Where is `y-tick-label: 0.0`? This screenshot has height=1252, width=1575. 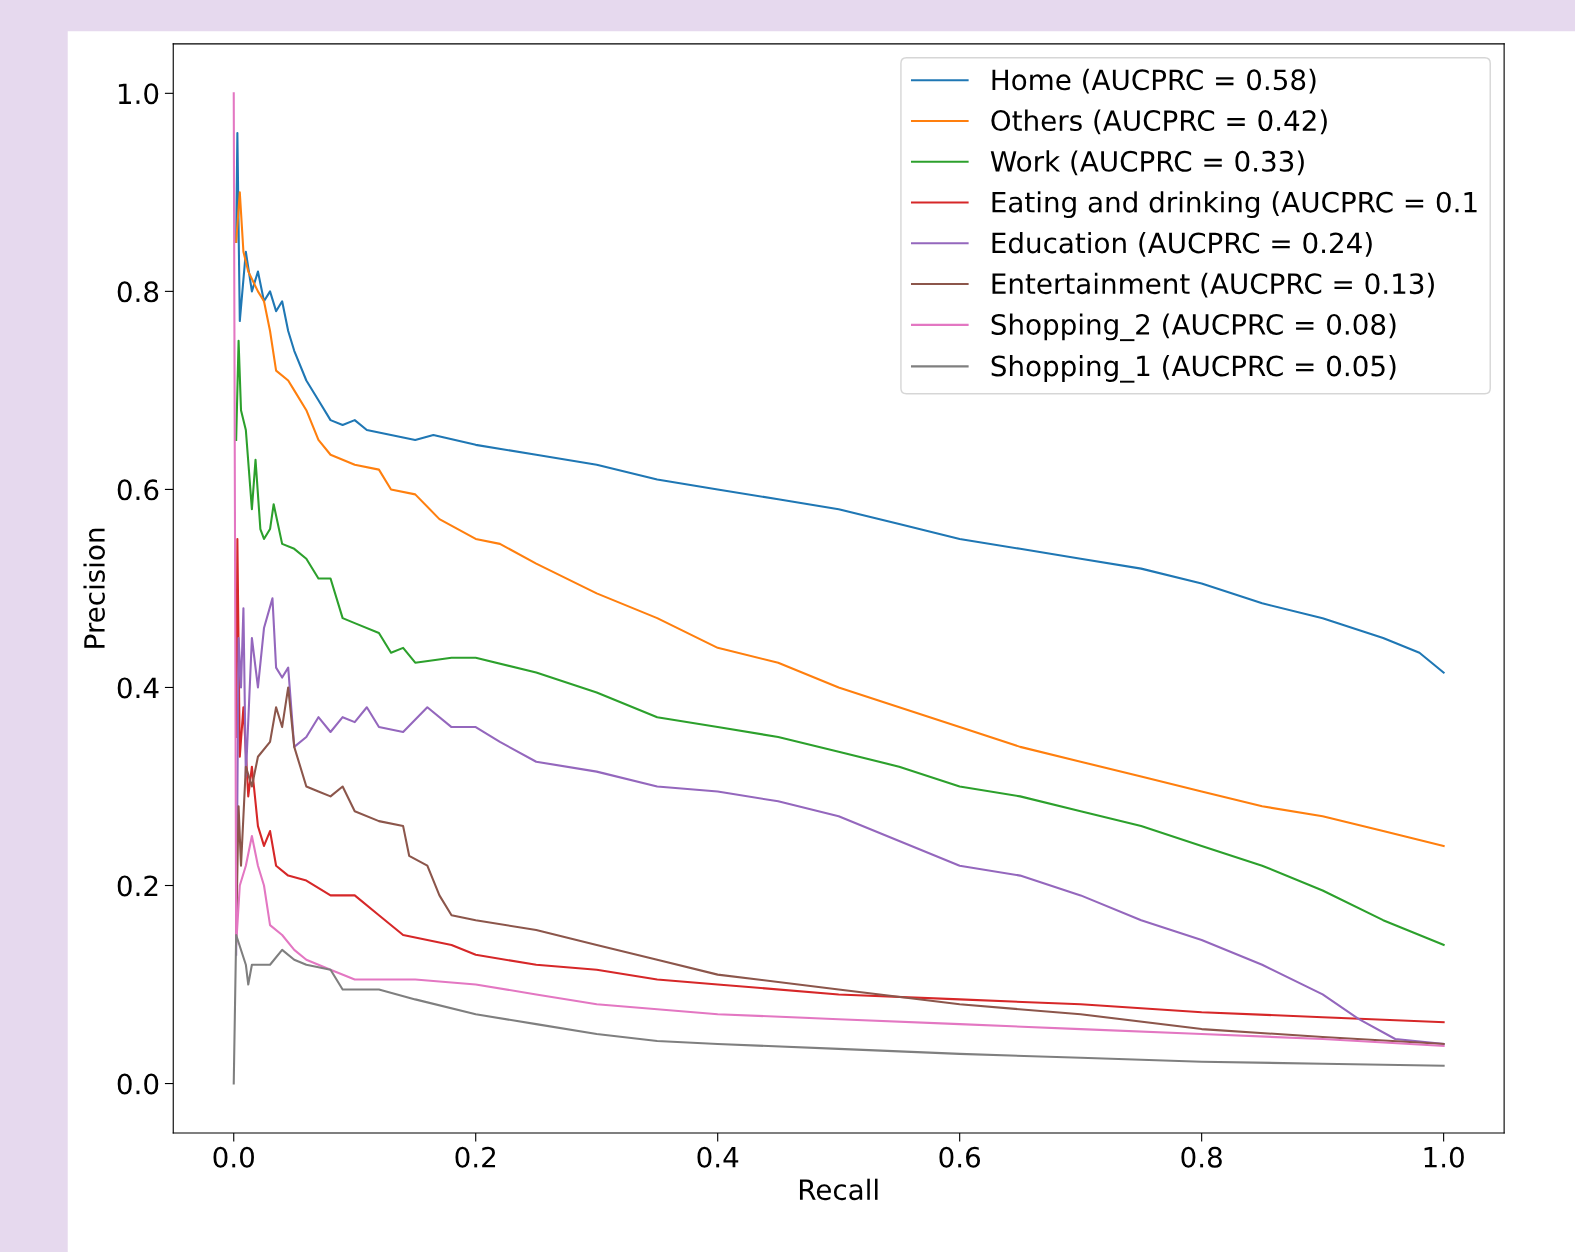 y-tick-label: 0.0 is located at coordinates (138, 1084).